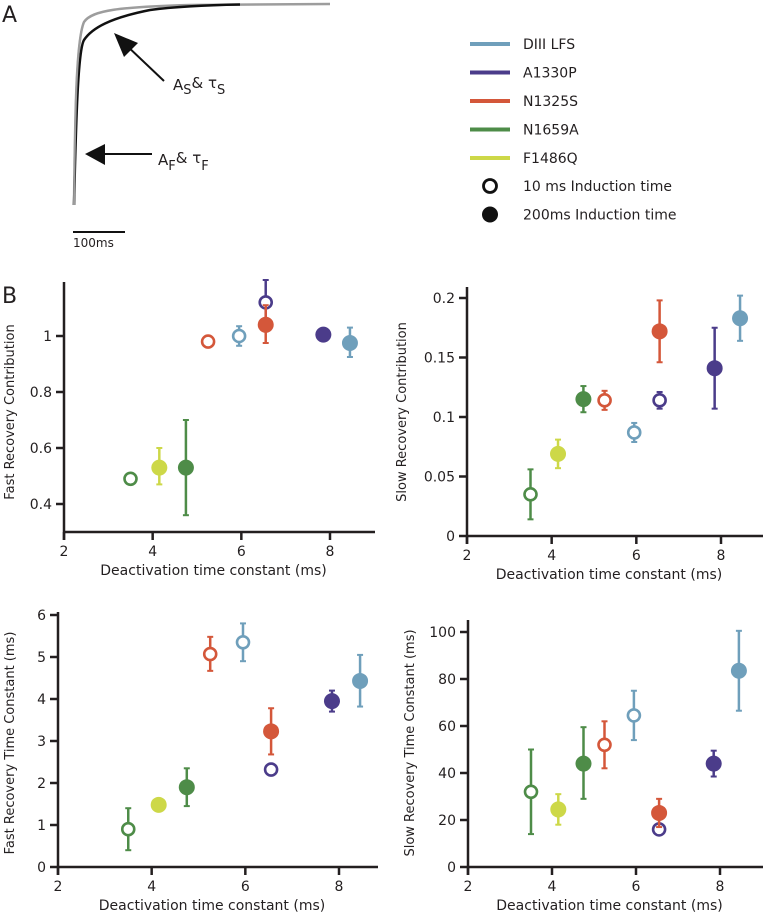 The height and width of the screenshot is (919, 764). What do you see at coordinates (79, 113) in the screenshot?
I see `trace-gray-overlay` at bounding box center [79, 113].